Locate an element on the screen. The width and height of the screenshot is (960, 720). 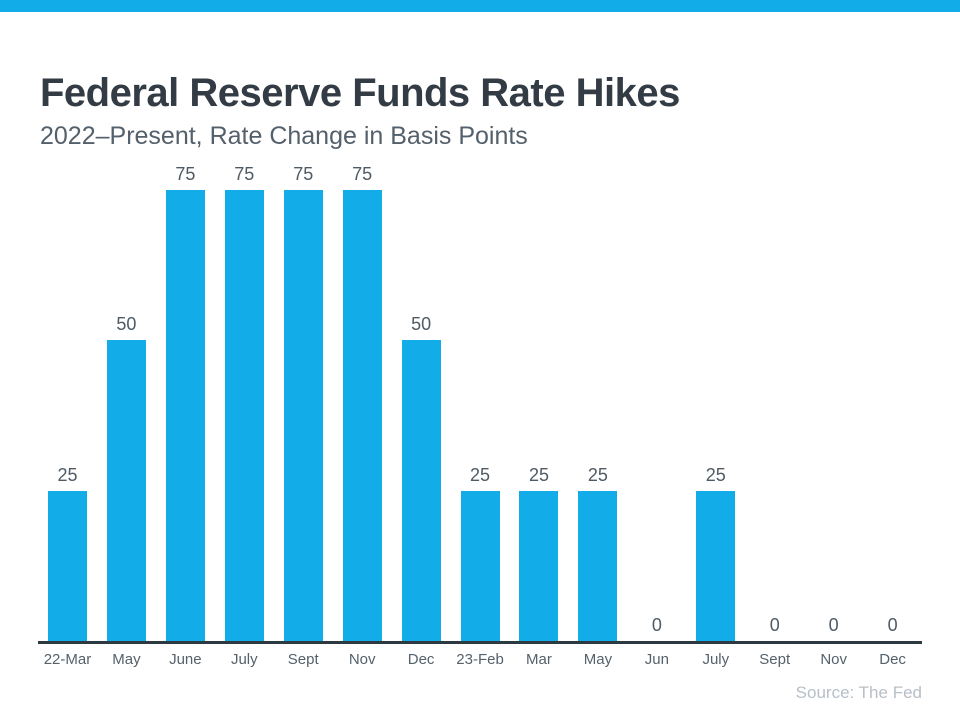
x-axis-label: Jun is located at coordinates (656, 659).